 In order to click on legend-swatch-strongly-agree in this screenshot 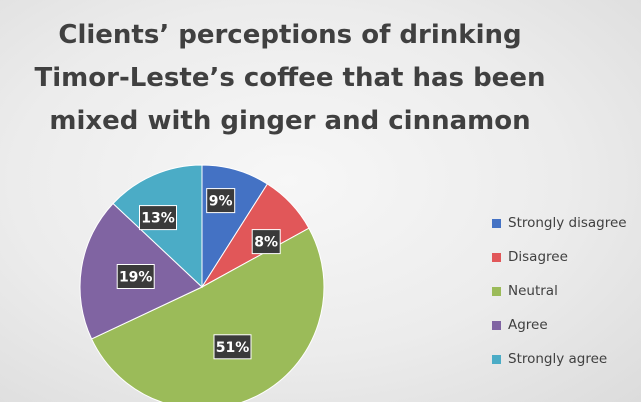, I will do `click(496, 359)`.